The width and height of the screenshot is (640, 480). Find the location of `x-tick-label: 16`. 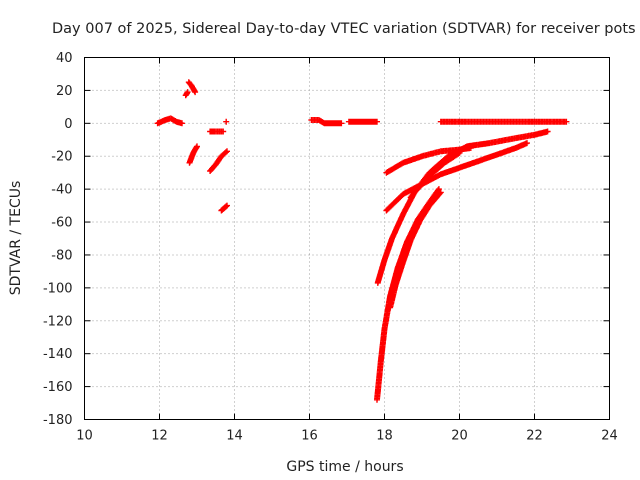

x-tick-label: 16 is located at coordinates (309, 436).